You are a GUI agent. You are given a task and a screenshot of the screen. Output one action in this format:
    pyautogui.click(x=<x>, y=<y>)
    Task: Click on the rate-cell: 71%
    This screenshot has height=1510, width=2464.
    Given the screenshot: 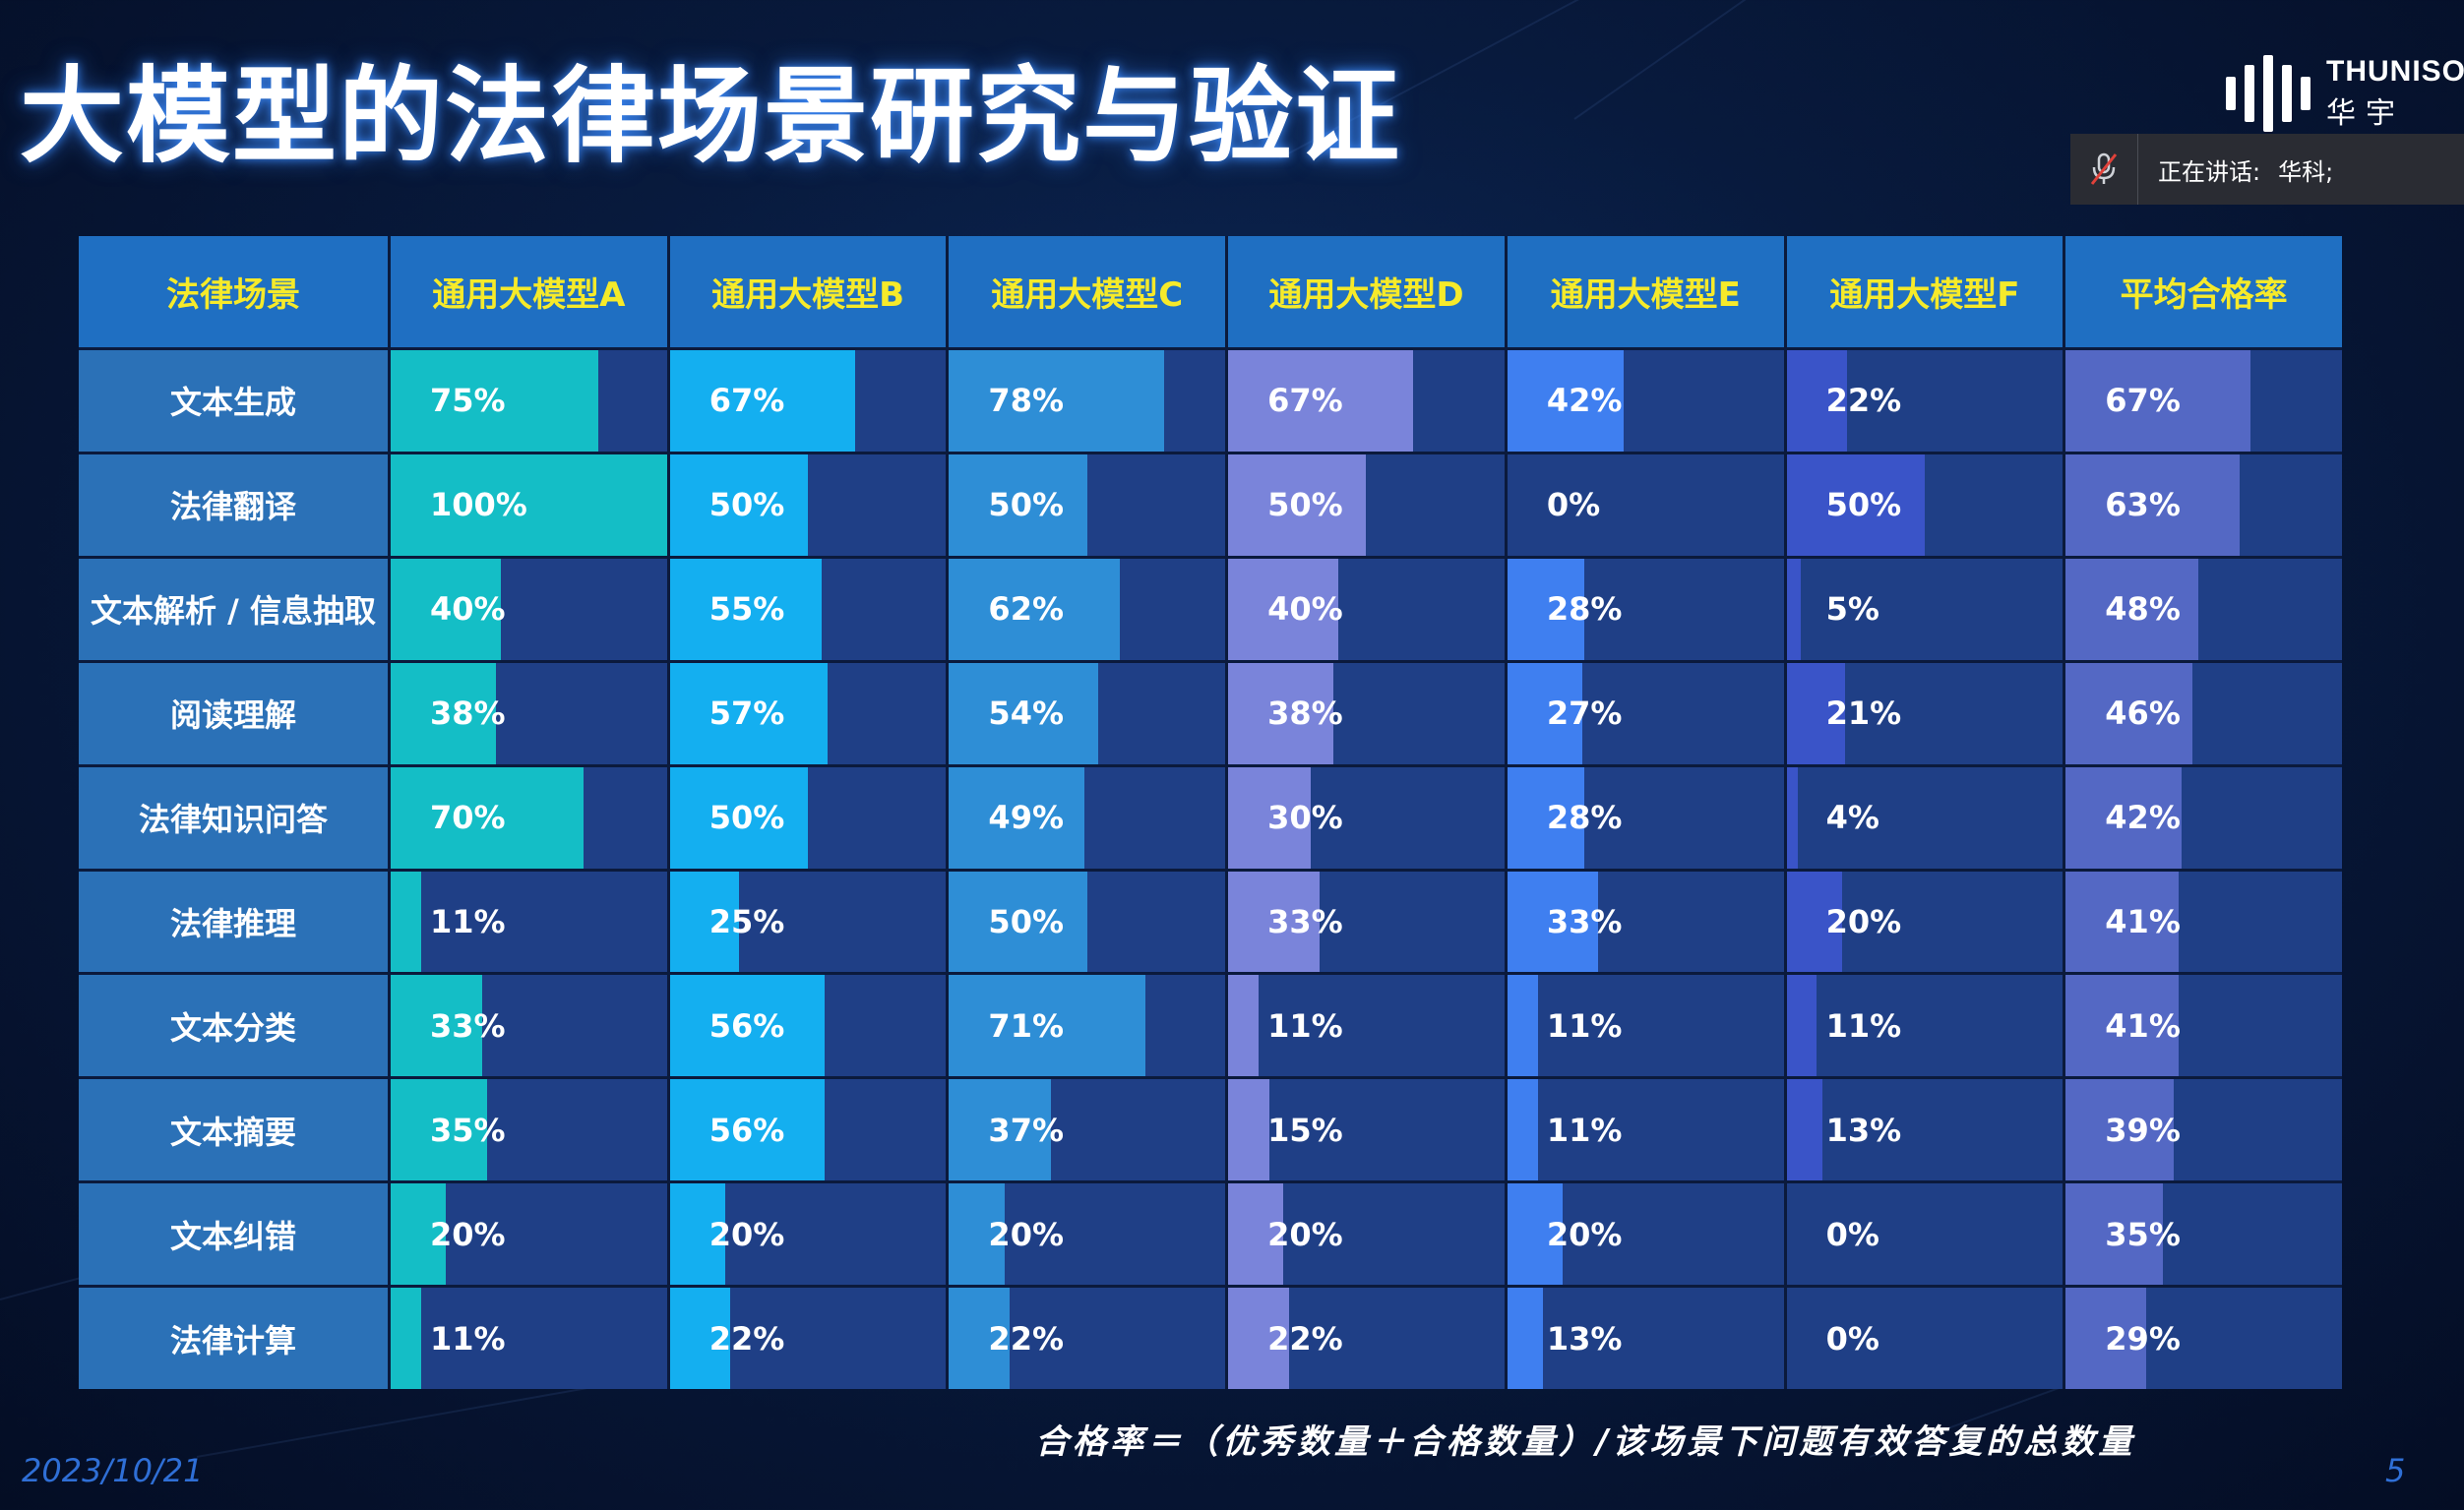 What is the action you would take?
    pyautogui.click(x=1087, y=1026)
    